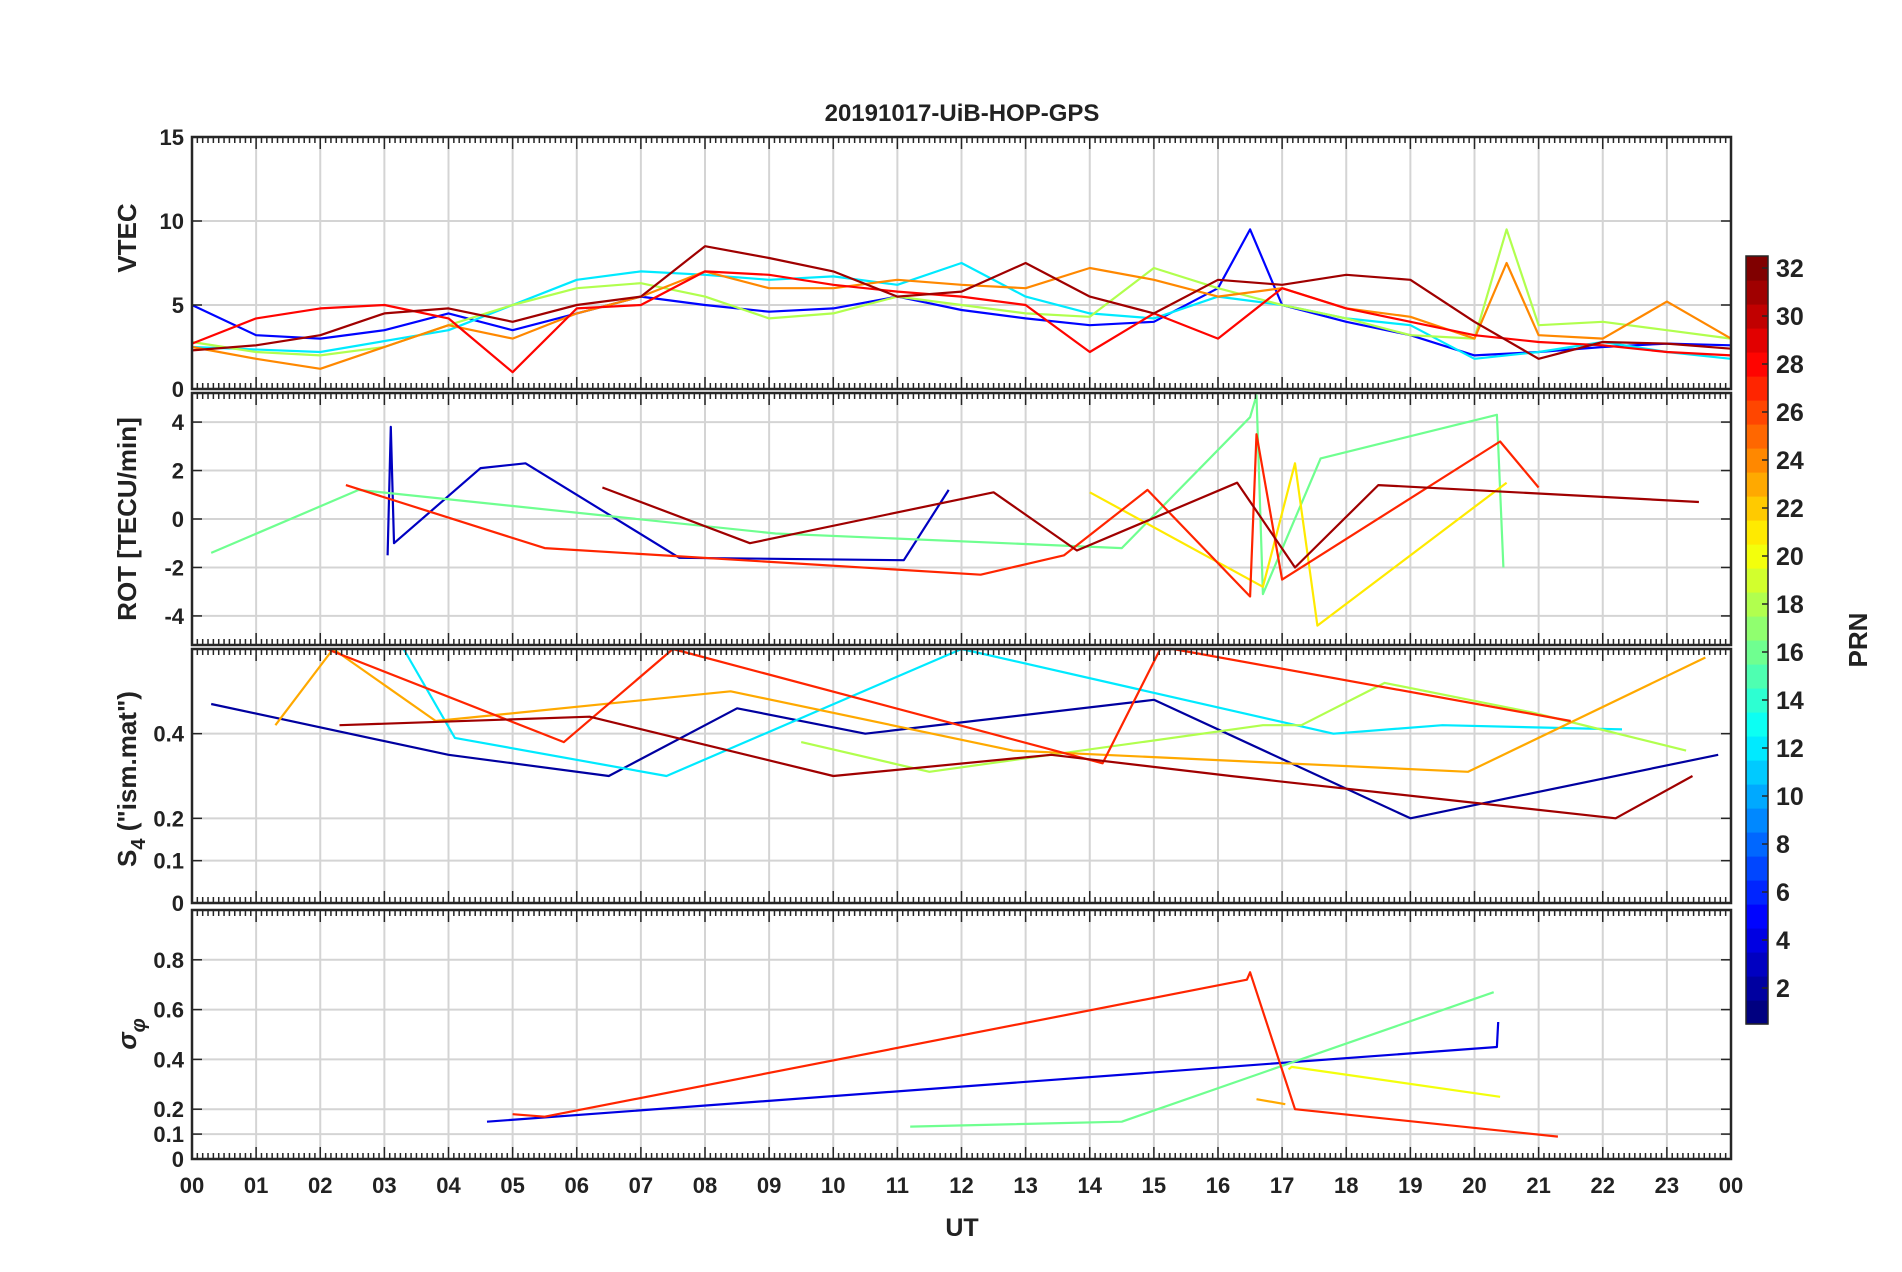 Image resolution: width=1902 pixels, height=1272 pixels. I want to click on y-tick-label: -2, so click(174, 567).